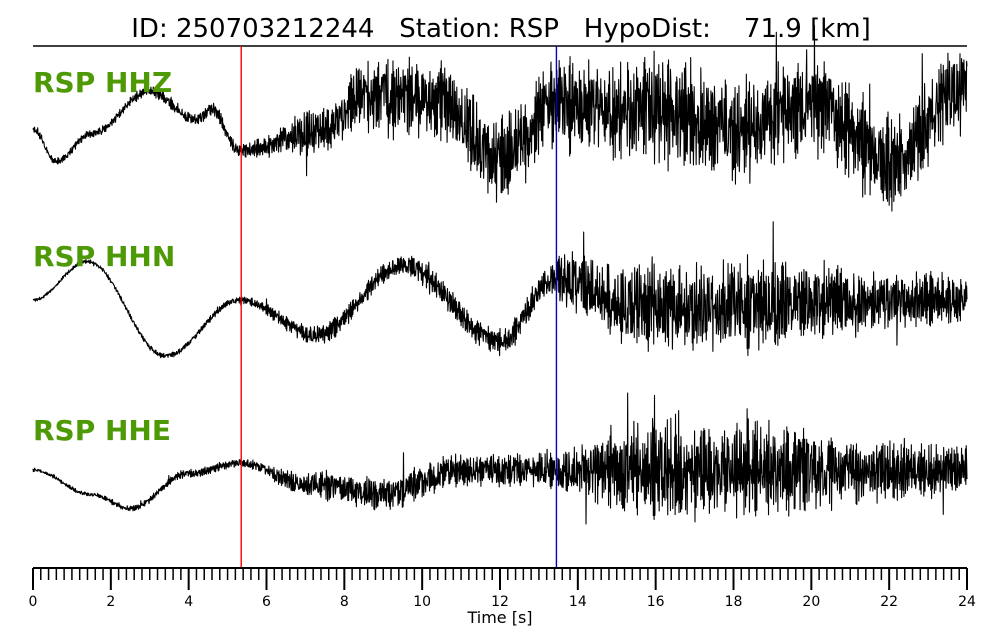  Describe the element at coordinates (102, 82) in the screenshot. I see `channel-label-rsp-hhz: RSP HHZ` at that location.